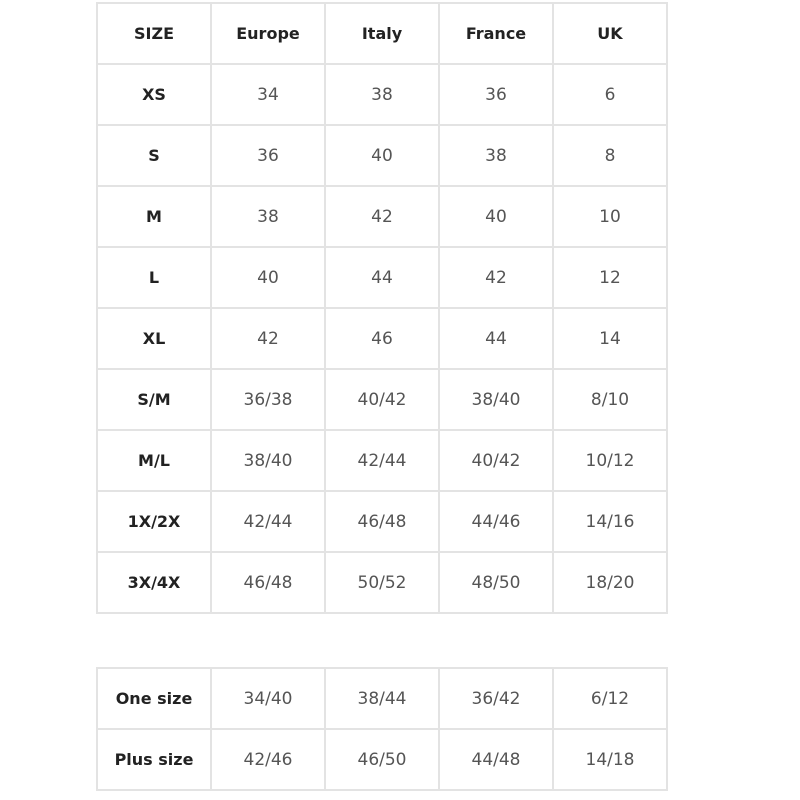 The image size is (800, 800). What do you see at coordinates (154, 759) in the screenshot?
I see `size-label-cell: Plus size` at bounding box center [154, 759].